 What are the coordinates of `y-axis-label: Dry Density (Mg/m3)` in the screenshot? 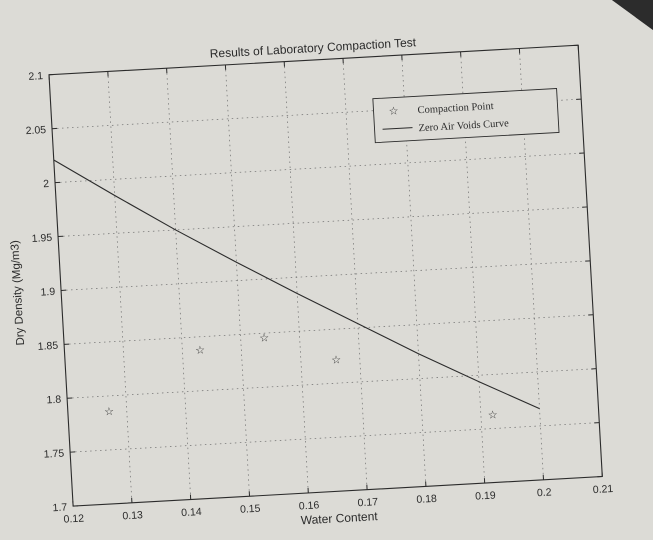 It's located at (18, 293).